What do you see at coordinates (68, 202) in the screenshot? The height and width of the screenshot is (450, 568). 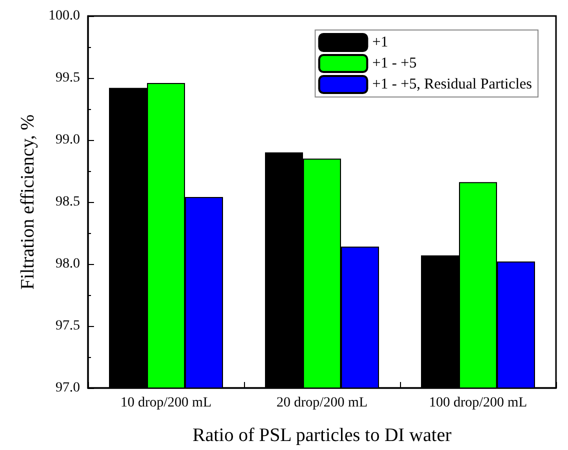 I see `y-tick-label: 98.5` at bounding box center [68, 202].